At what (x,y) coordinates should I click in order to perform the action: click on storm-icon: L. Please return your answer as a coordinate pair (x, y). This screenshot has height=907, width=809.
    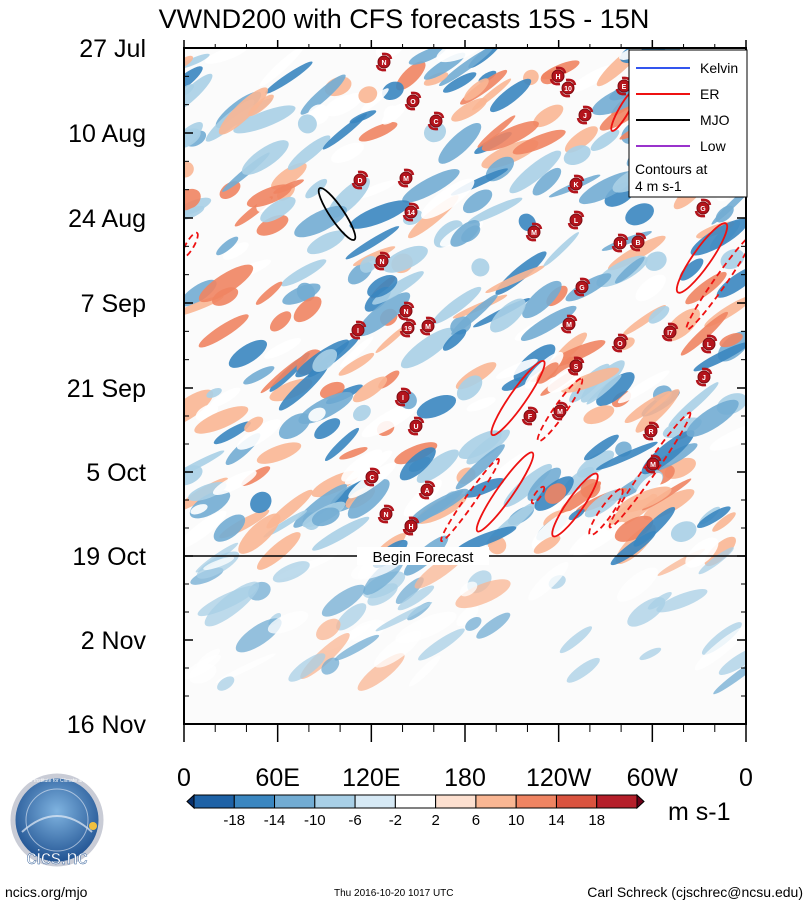
    Looking at the image, I should click on (576, 220).